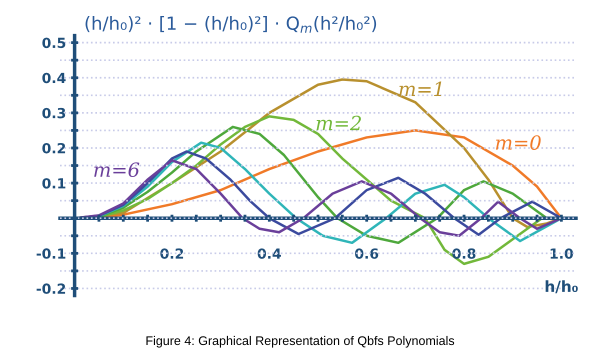 This screenshot has width=600, height=356. What do you see at coordinates (51, 253) in the screenshot?
I see `y-tick-label: -0.1` at bounding box center [51, 253].